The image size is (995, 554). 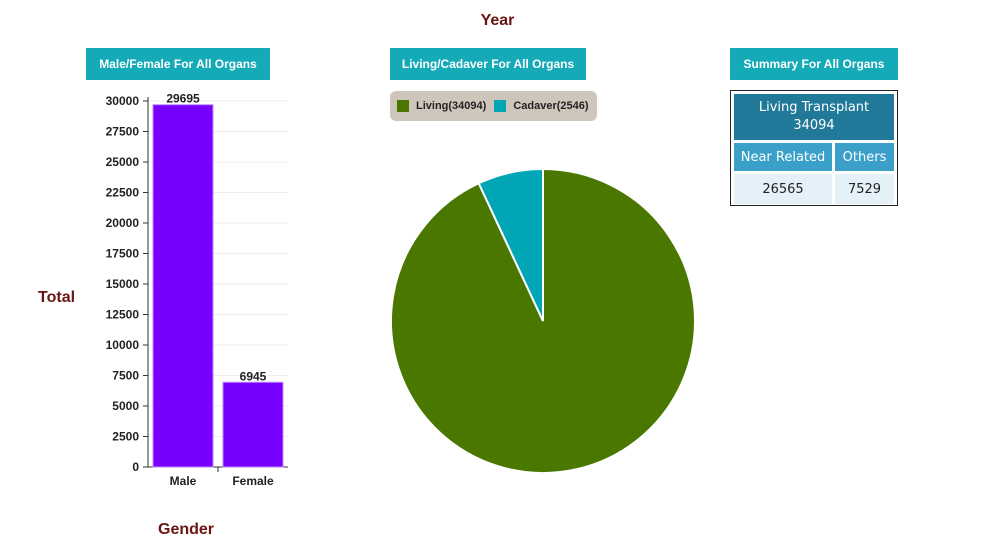 I want to click on y-tick-label: 27500, so click(x=123, y=132).